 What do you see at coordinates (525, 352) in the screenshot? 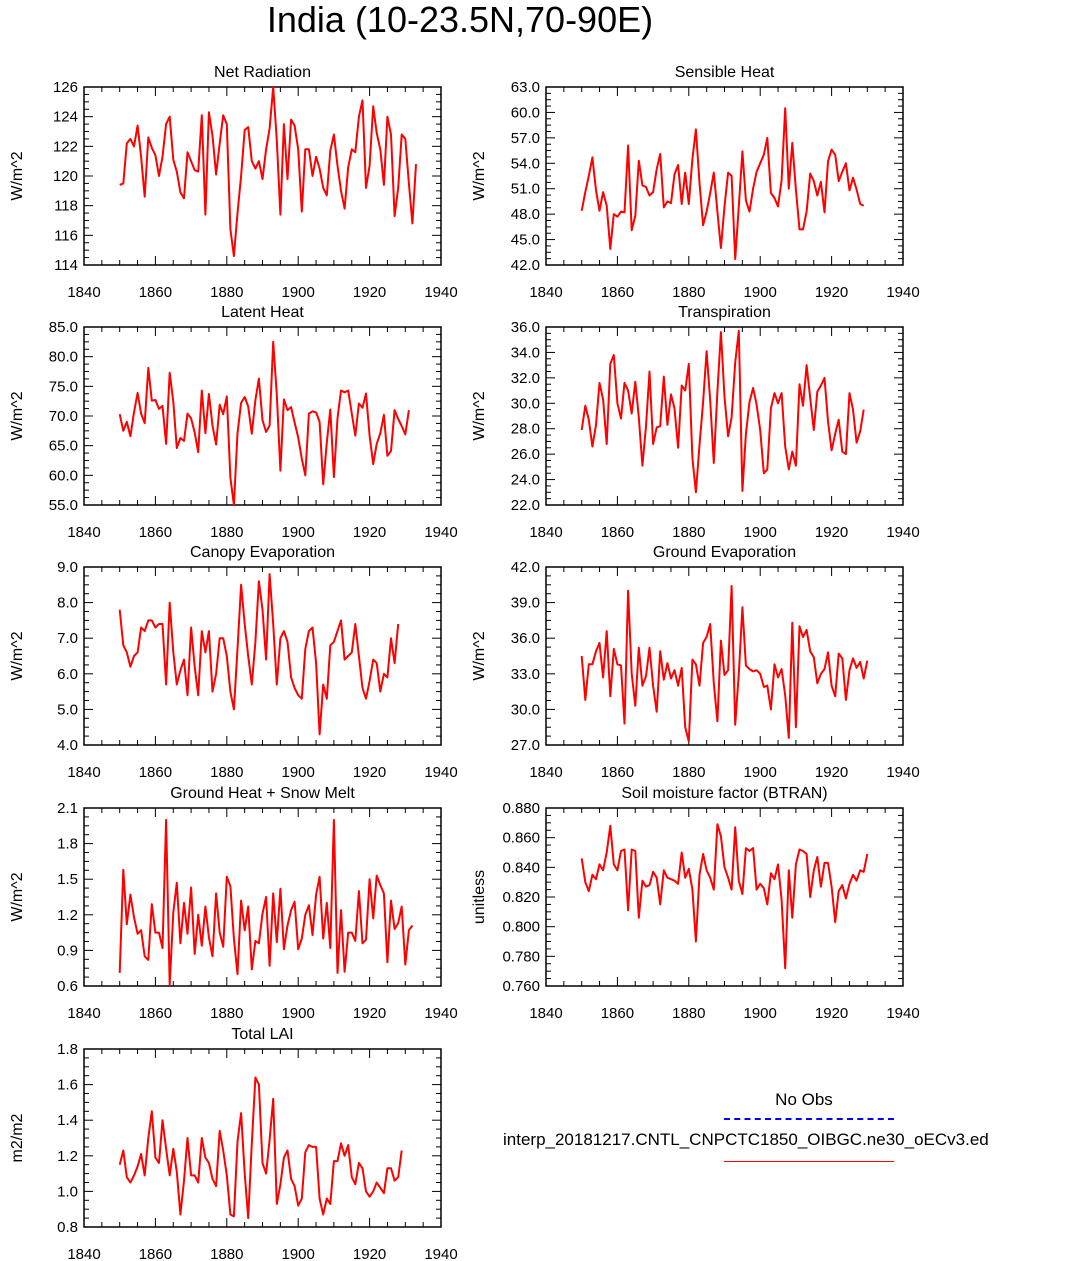
I see `y-tick-label: 34.0` at bounding box center [525, 352].